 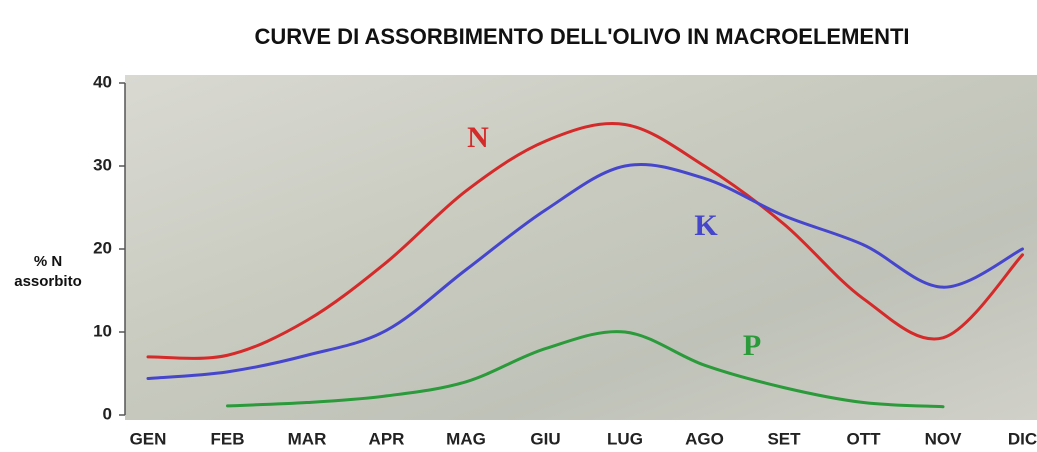 What do you see at coordinates (102, 164) in the screenshot?
I see `y-tick-label: 30` at bounding box center [102, 164].